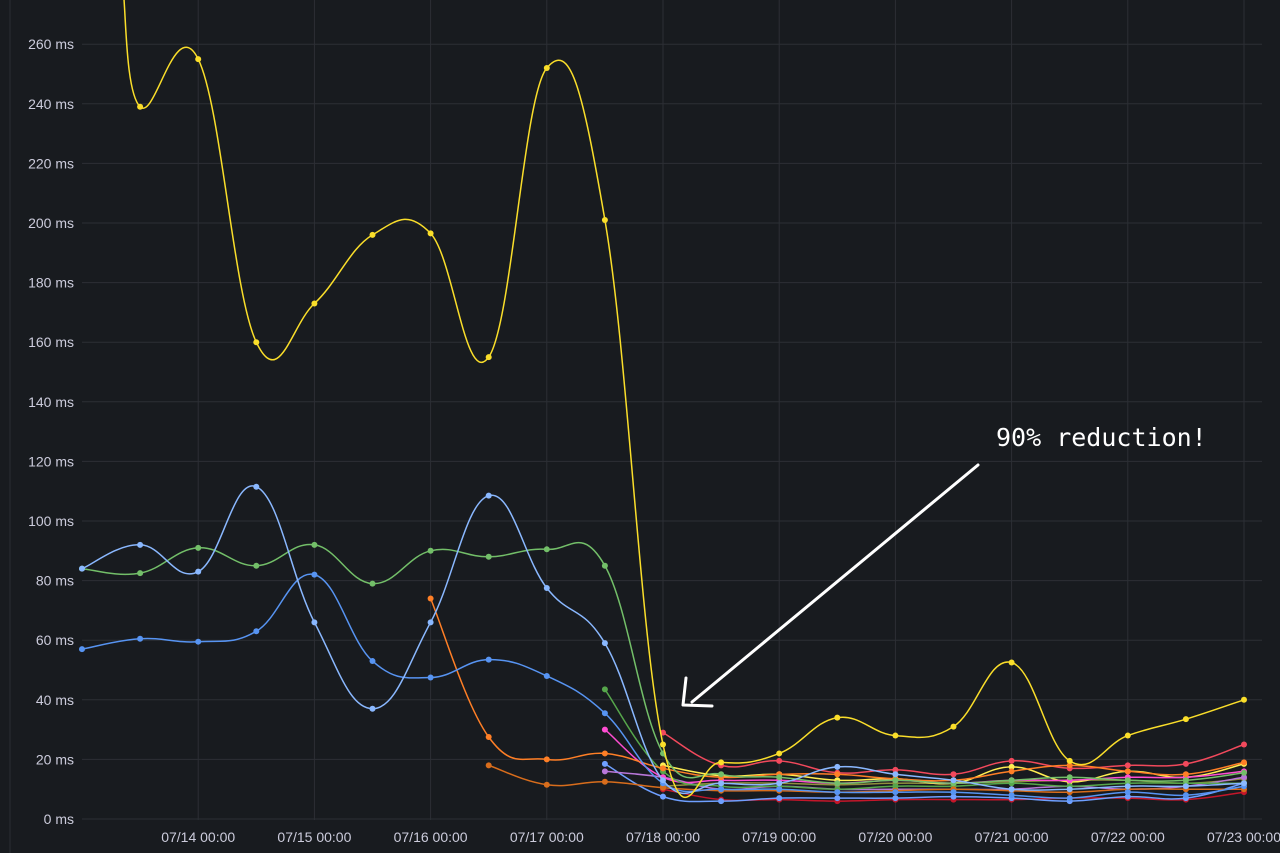  I want to click on x-tick-label: 07/14 00:00, so click(198, 837).